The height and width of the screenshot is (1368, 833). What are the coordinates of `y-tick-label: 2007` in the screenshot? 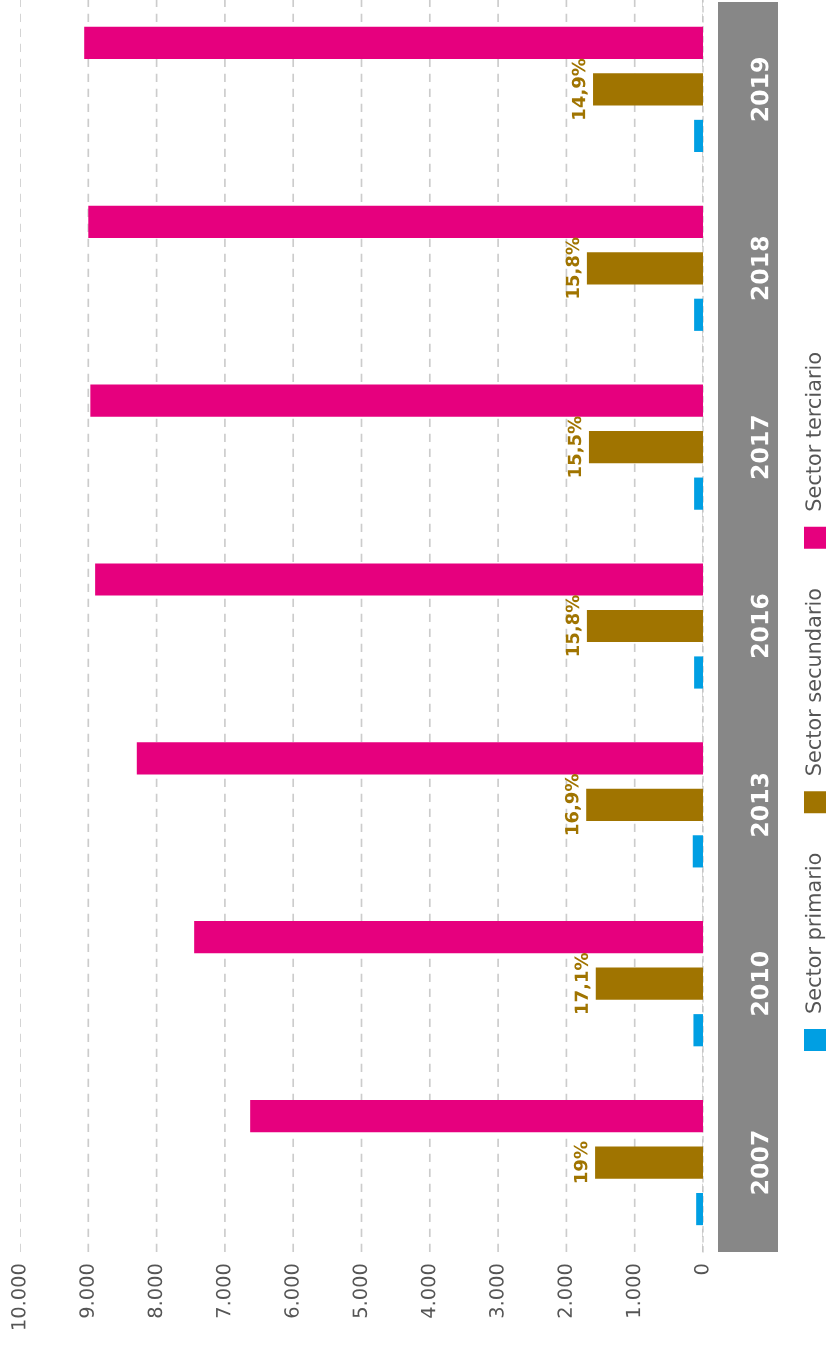 It's located at (759, 1162).